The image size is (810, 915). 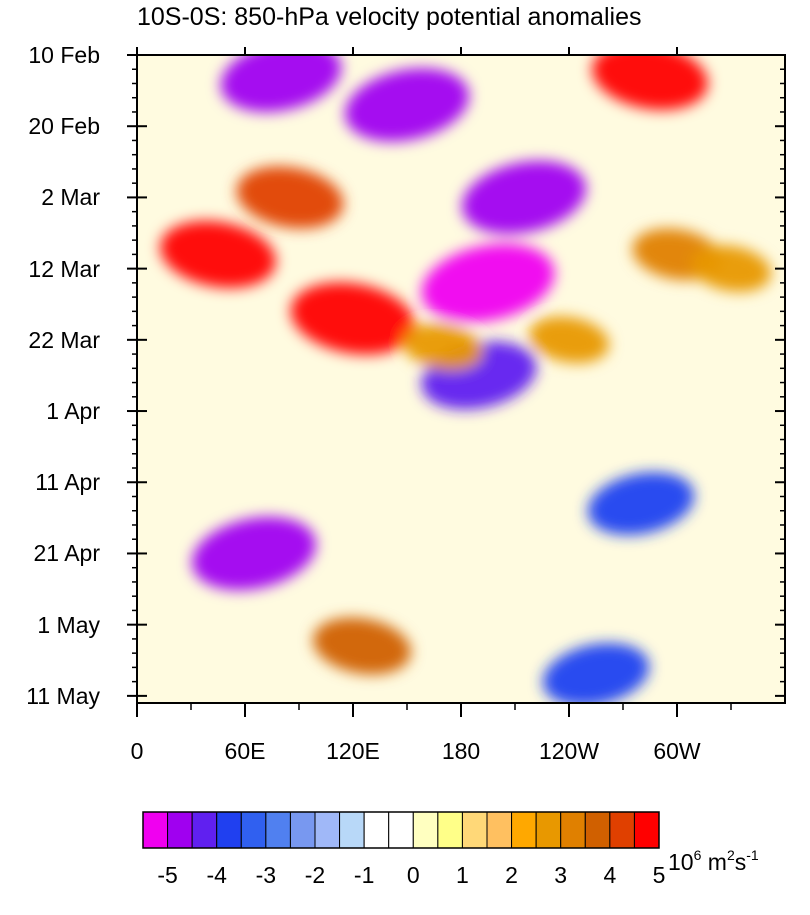 I want to click on colorbar-tick-label: 3, so click(x=561, y=875).